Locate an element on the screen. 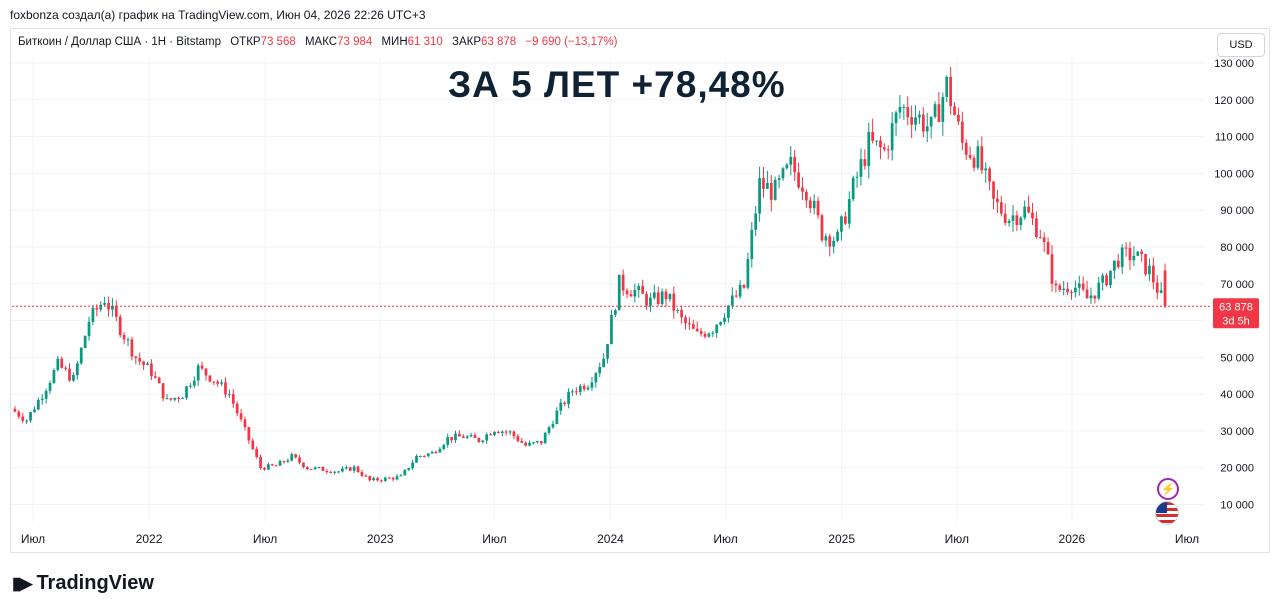 The width and height of the screenshot is (1280, 613). time-tick-label: 2024 is located at coordinates (610, 539).